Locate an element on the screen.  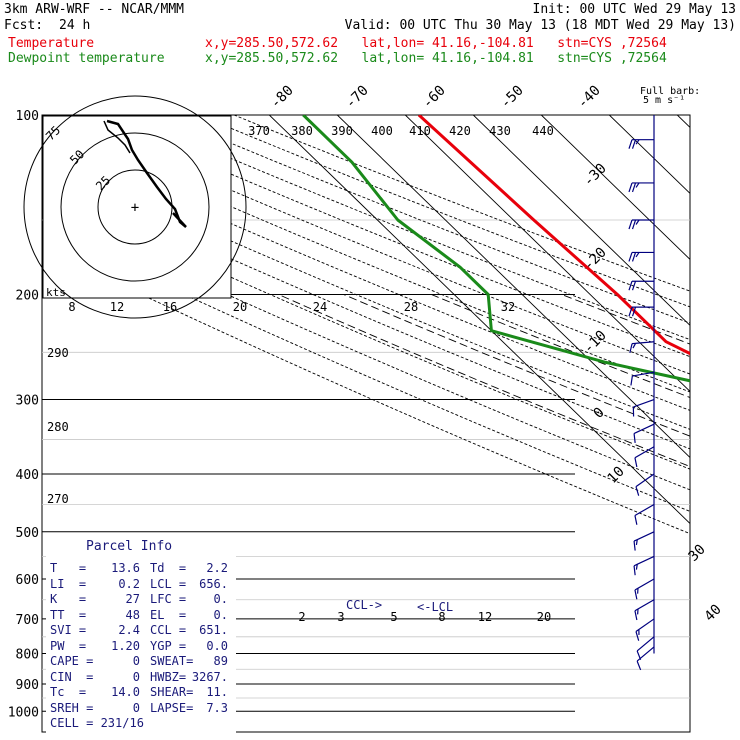
parcel-param-label: LI = is located at coordinates (68, 583).